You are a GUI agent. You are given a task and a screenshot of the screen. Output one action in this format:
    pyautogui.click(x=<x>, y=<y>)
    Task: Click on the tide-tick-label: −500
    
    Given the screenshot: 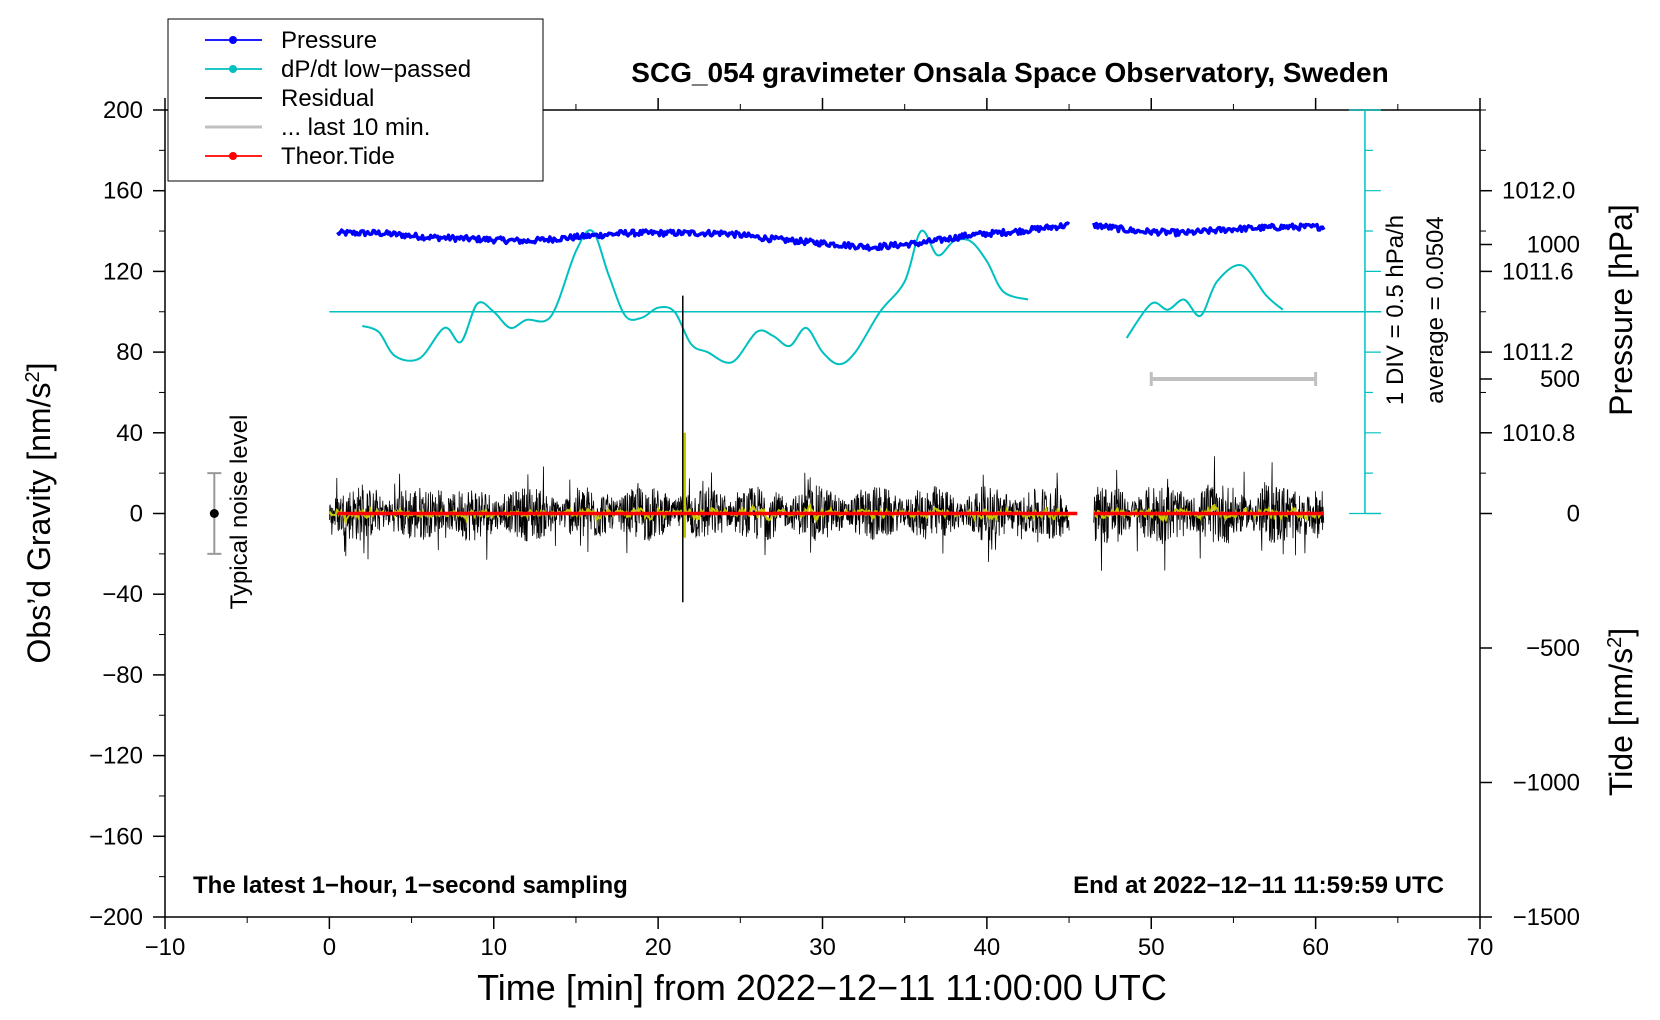 What is the action you would take?
    pyautogui.click(x=1553, y=648)
    